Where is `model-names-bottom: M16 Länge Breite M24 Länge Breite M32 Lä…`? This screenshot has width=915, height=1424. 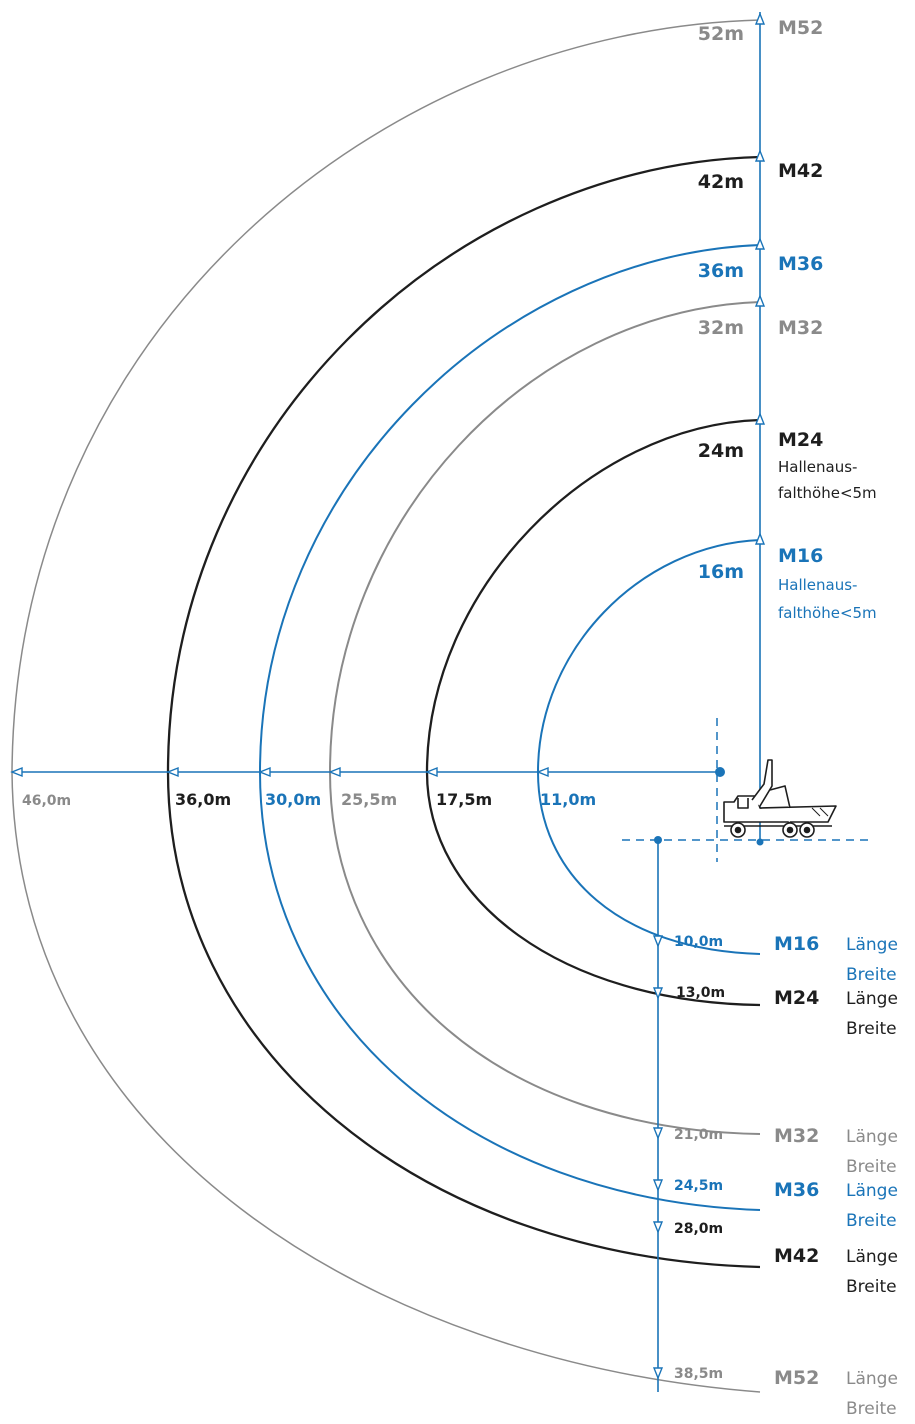 model-names-bottom: M16 Länge Breite M24 Länge Breite M32 Lä… is located at coordinates (836, 1176).